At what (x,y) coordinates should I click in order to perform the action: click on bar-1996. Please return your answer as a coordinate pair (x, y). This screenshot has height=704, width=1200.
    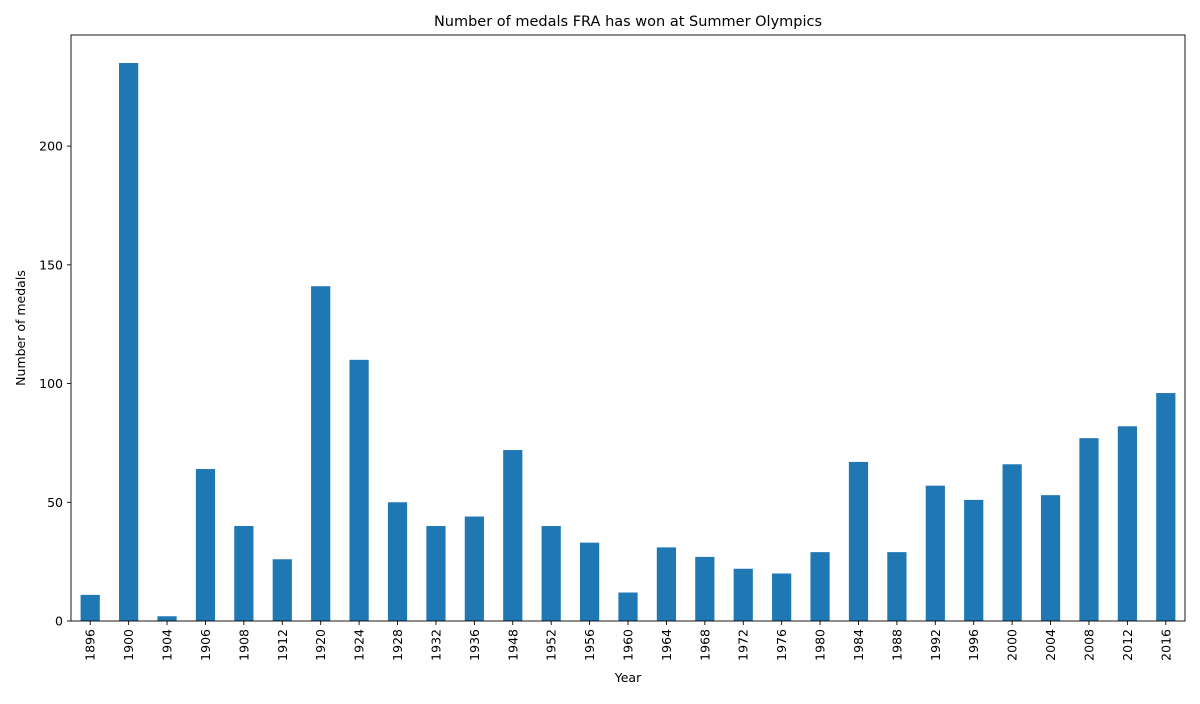
    Looking at the image, I should click on (974, 560).